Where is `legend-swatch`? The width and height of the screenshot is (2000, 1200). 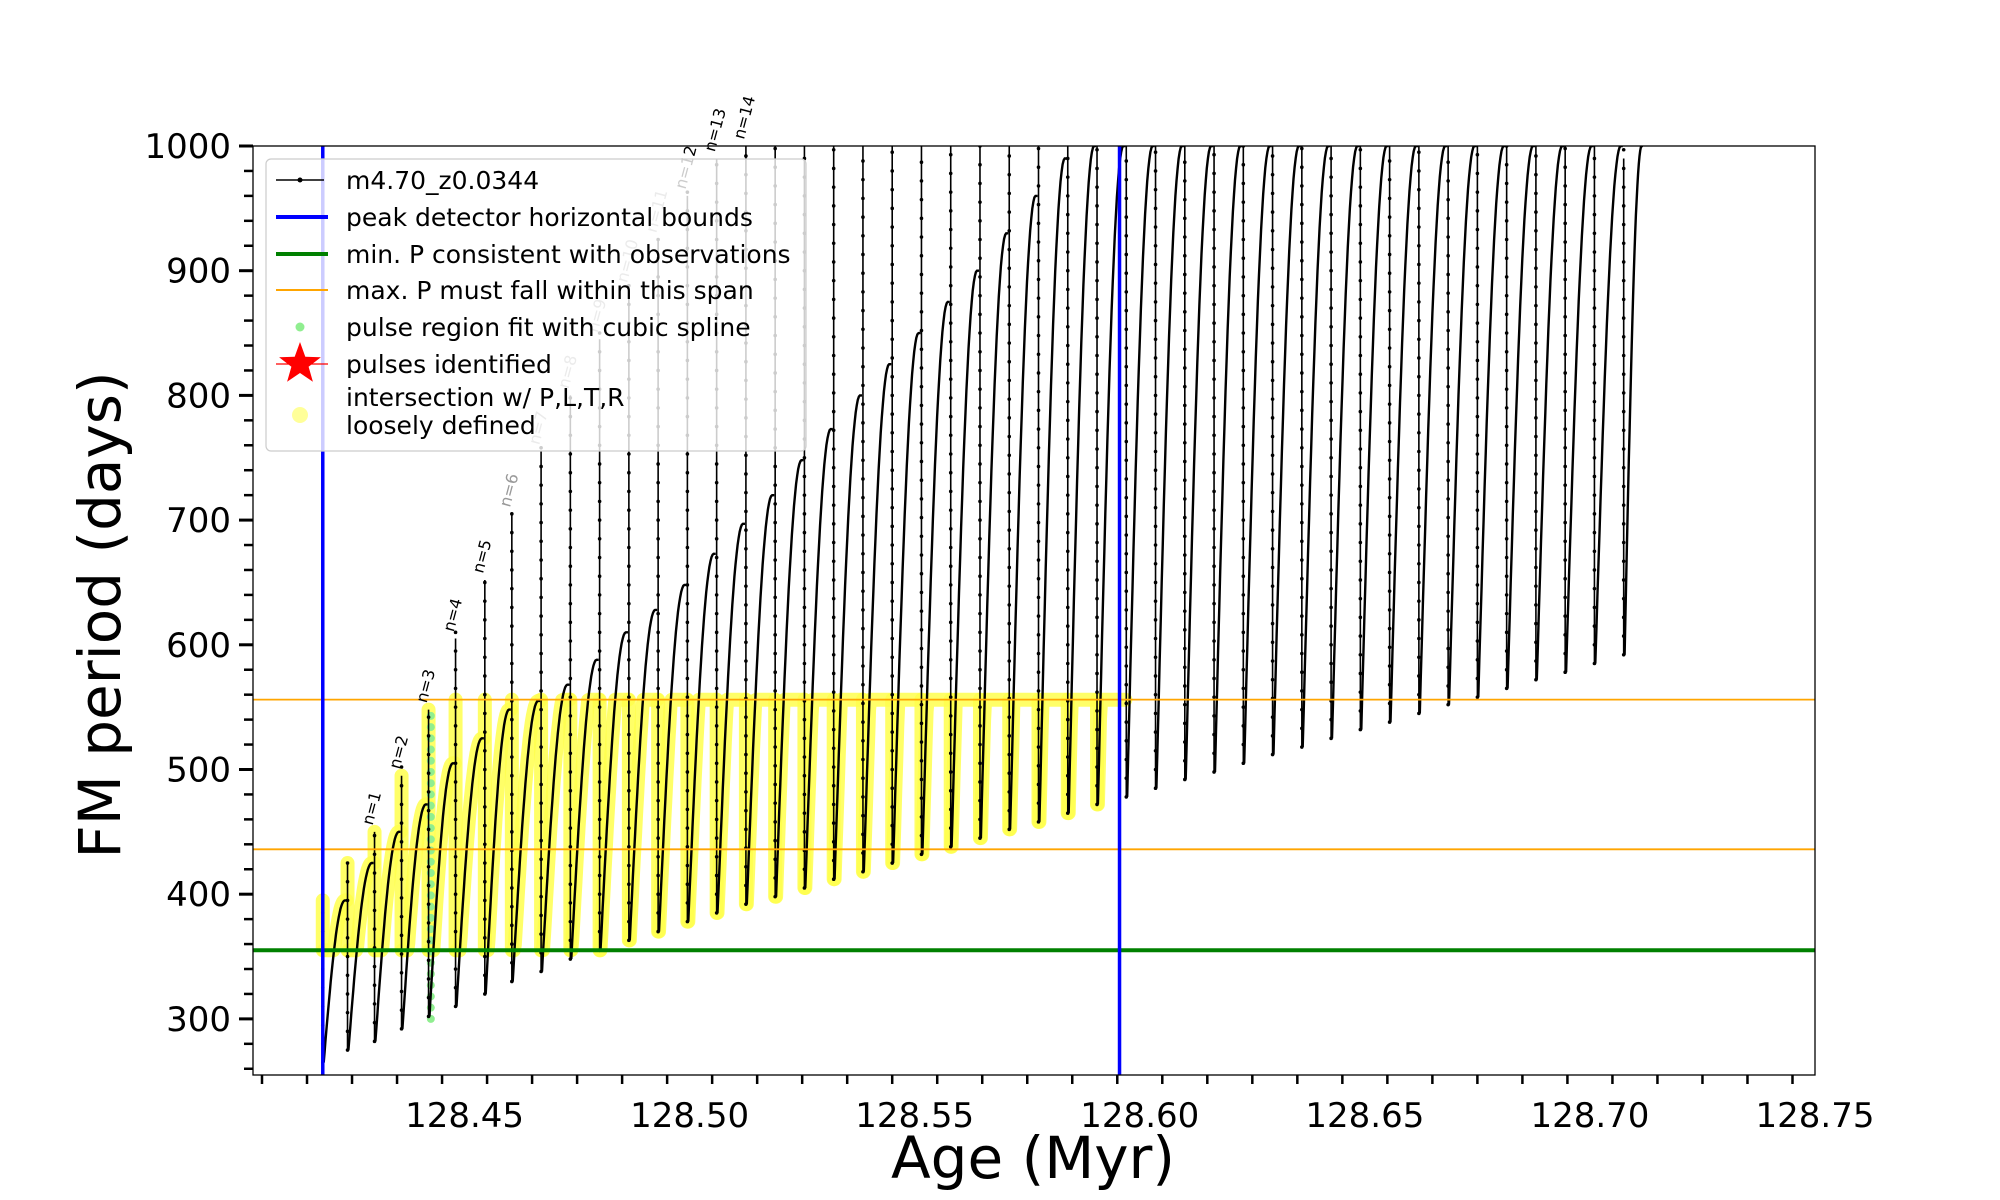
legend-swatch is located at coordinates (300, 415).